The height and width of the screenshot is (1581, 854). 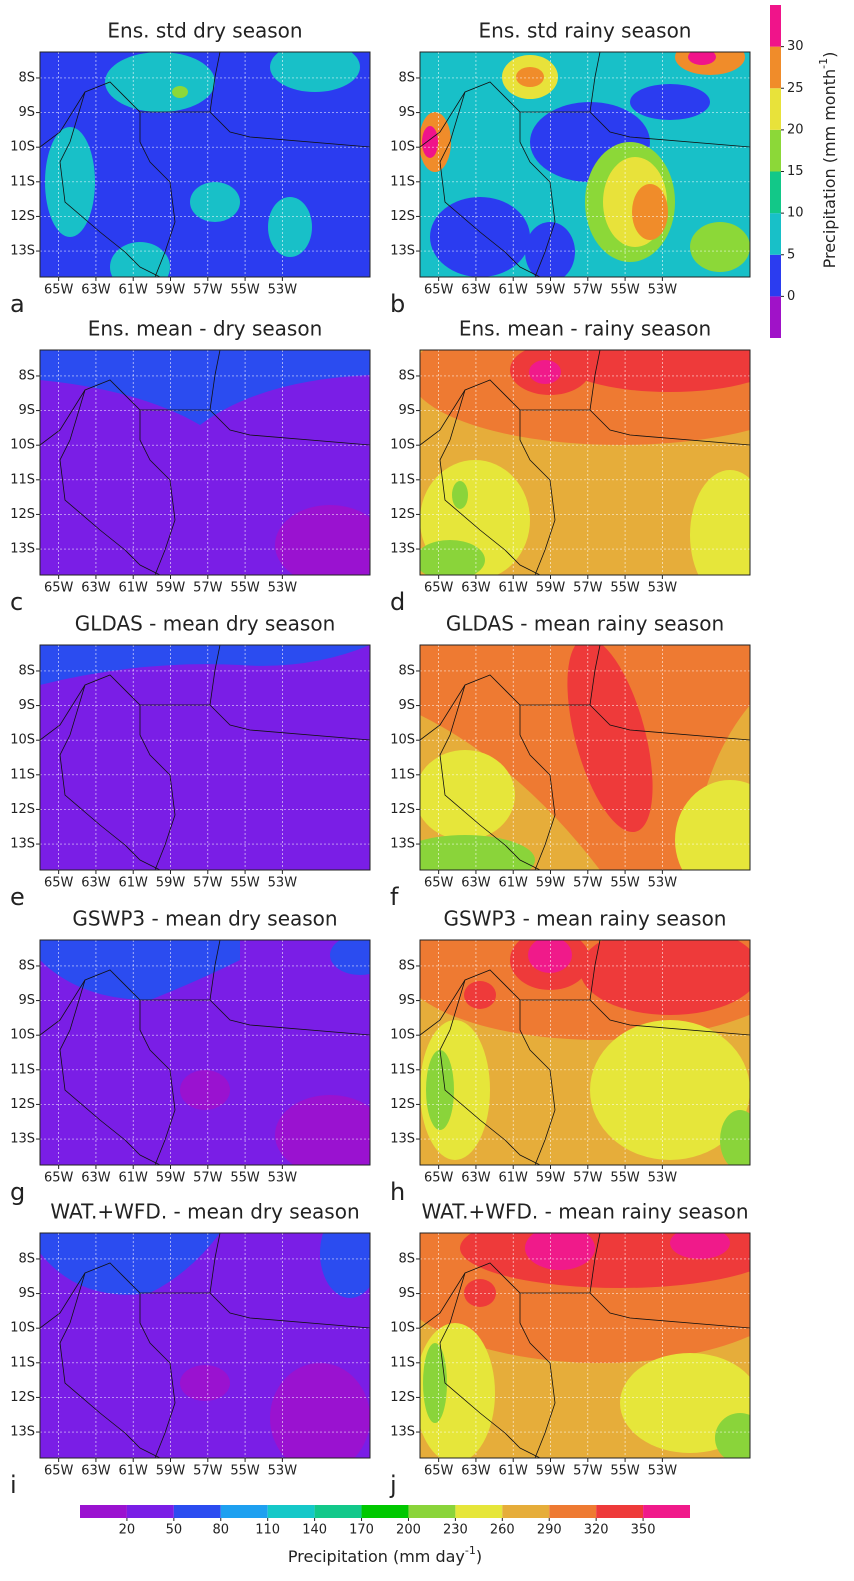 I want to click on map-area, so click(x=585, y=1345).